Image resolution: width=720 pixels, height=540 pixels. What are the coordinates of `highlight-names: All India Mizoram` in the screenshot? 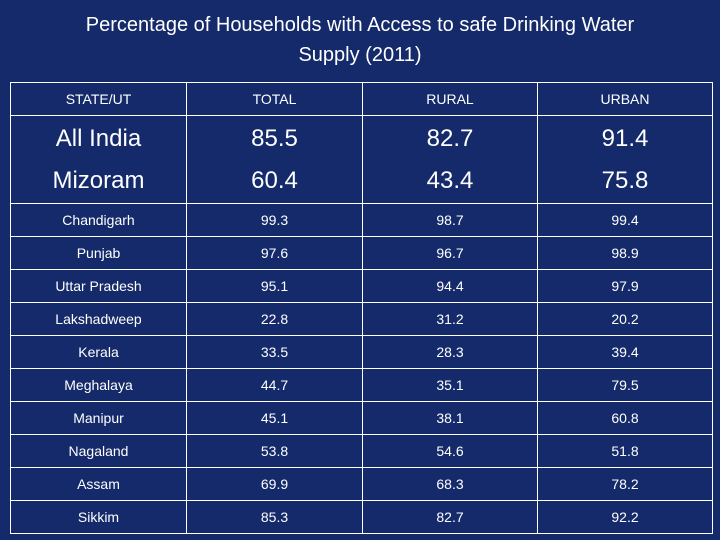 It's located at (98, 159).